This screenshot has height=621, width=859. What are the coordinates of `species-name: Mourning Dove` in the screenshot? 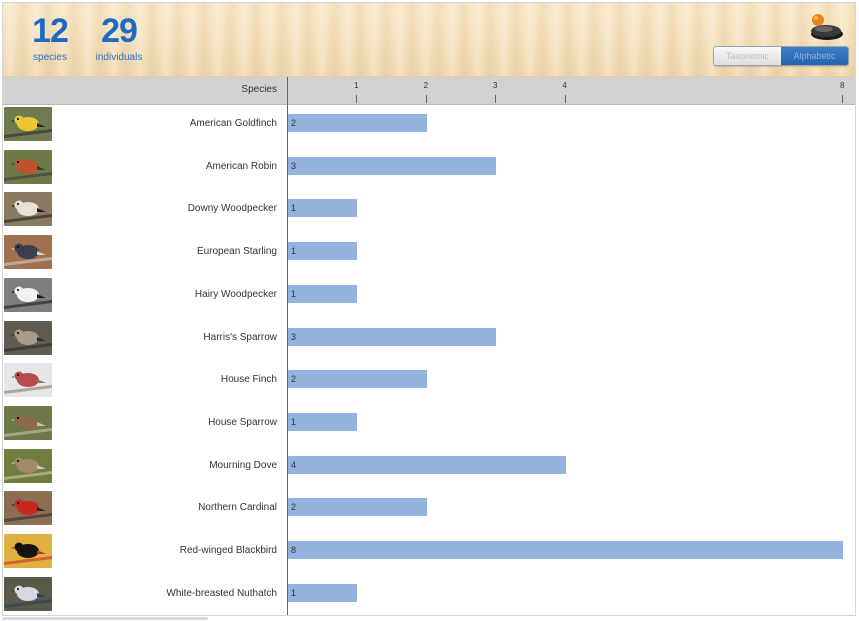 It's located at (243, 465).